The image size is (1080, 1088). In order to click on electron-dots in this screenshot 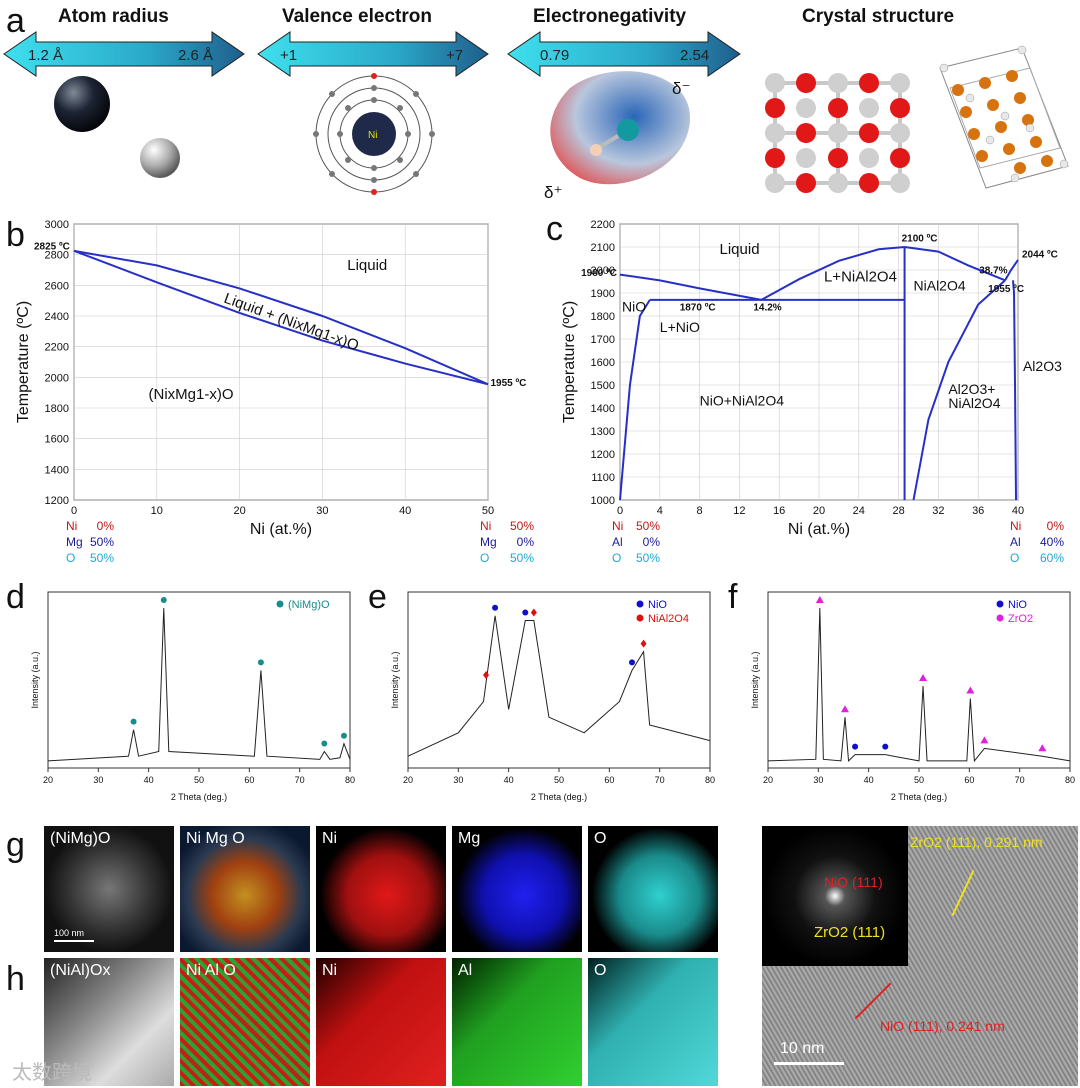, I will do `click(374, 134)`.